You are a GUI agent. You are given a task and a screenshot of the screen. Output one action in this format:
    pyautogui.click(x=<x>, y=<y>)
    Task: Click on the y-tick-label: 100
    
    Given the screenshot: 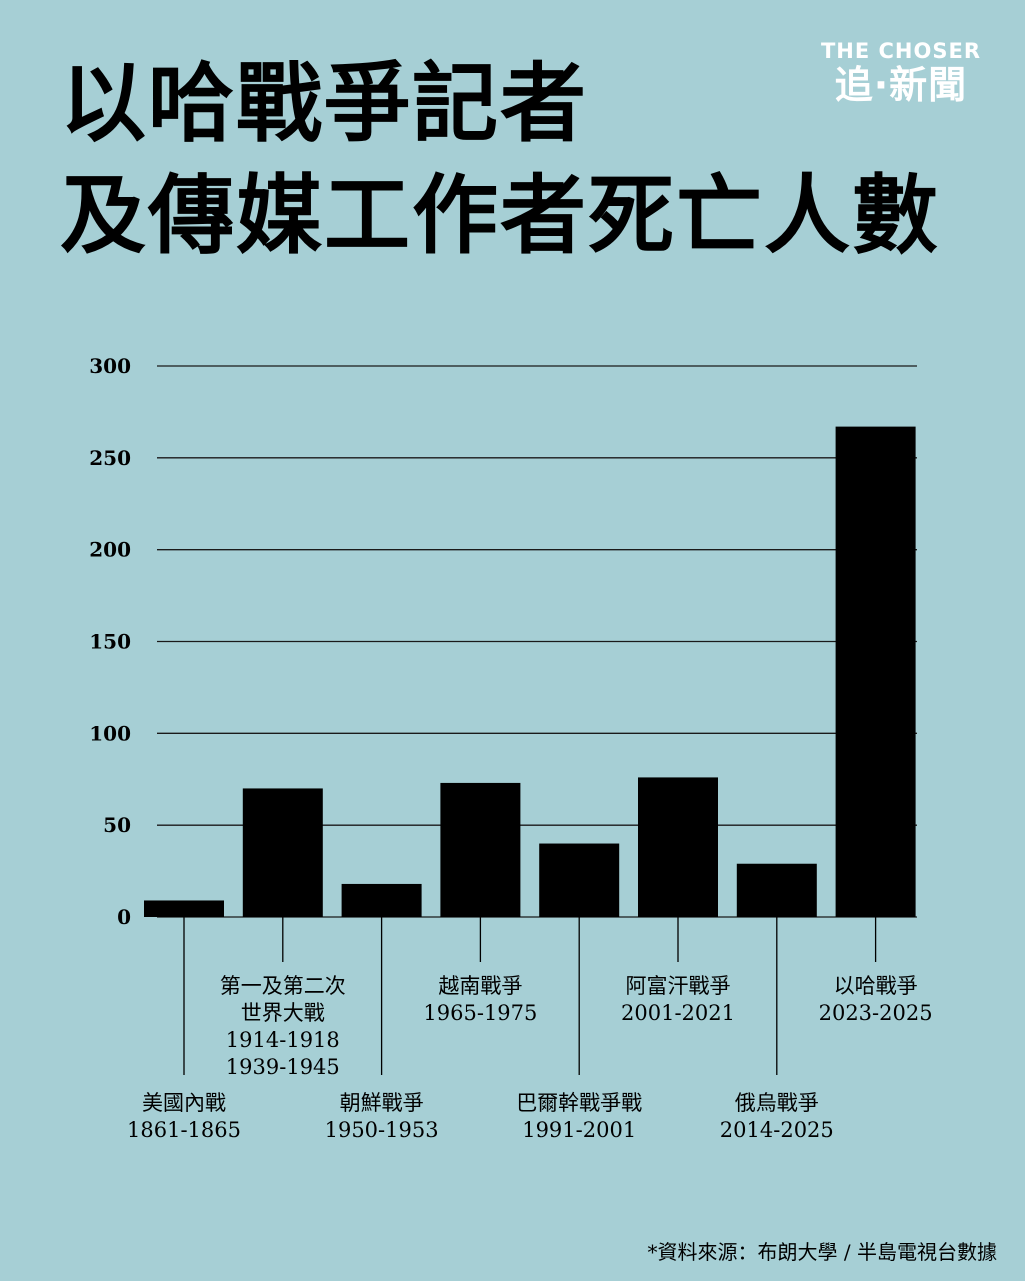 What is the action you would take?
    pyautogui.click(x=110, y=733)
    